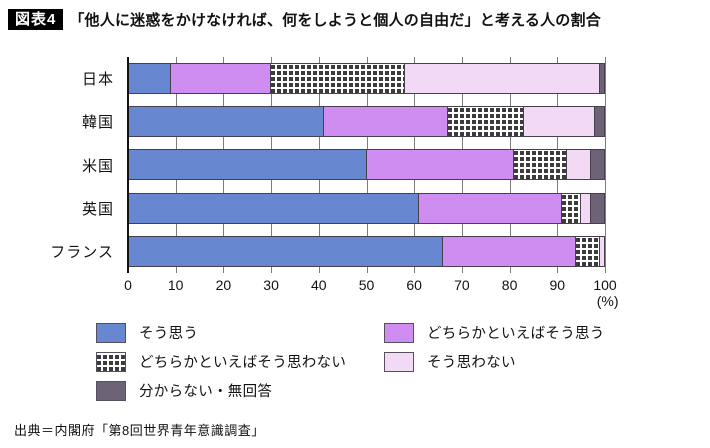 The image size is (710, 448). Describe the element at coordinates (557, 285) in the screenshot. I see `x-tick-label-90: 90` at that location.